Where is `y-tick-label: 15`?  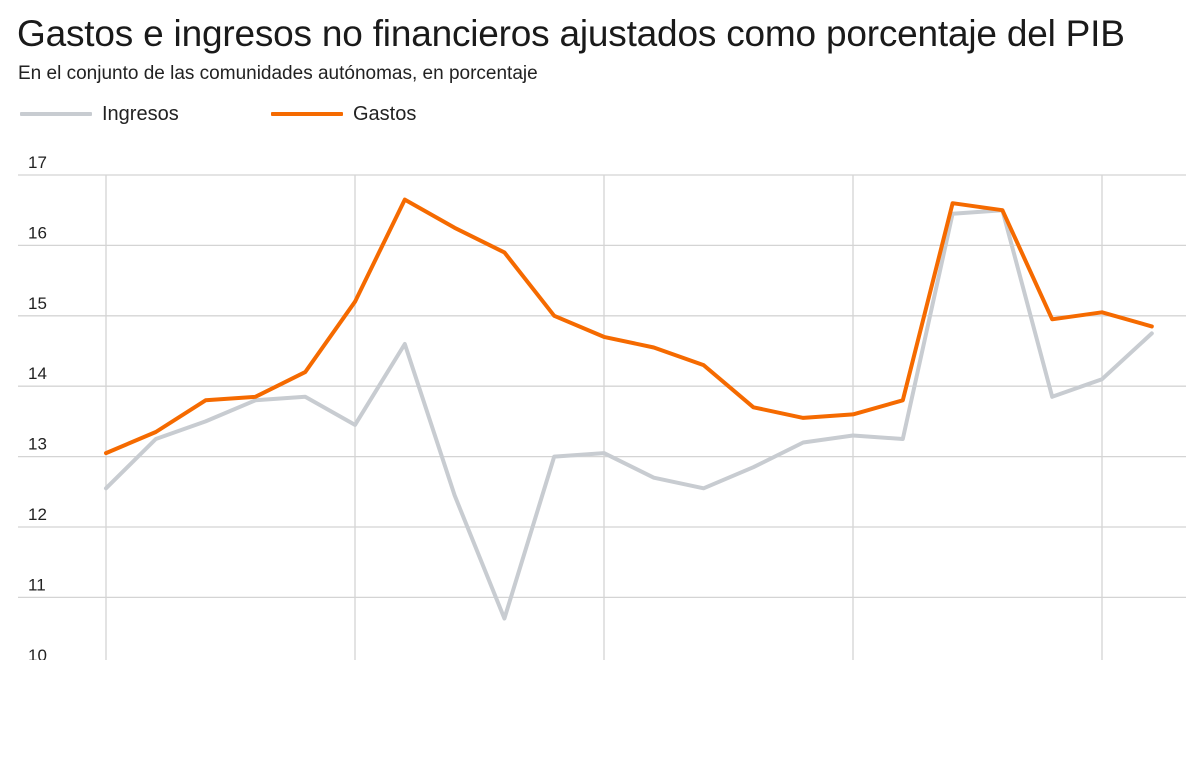
y-tick-label: 15 is located at coordinates (37, 303).